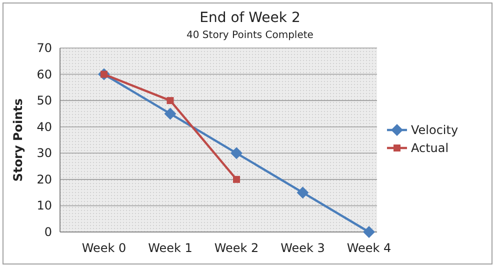 Image resolution: width=497 pixels, height=269 pixels. What do you see at coordinates (236, 248) in the screenshot?
I see `x-tick-label: Week 2` at bounding box center [236, 248].